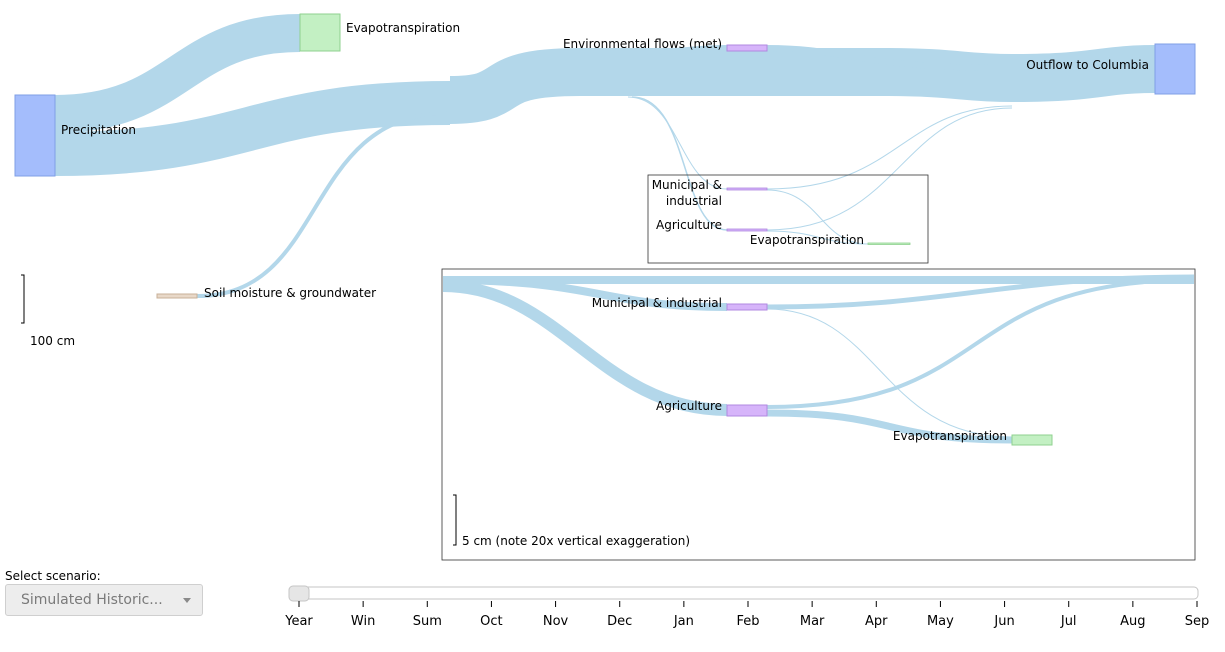 This screenshot has height=652, width=1225. I want to click on zoom-link-agriculture-to-evapotranspiration, so click(889, 426).